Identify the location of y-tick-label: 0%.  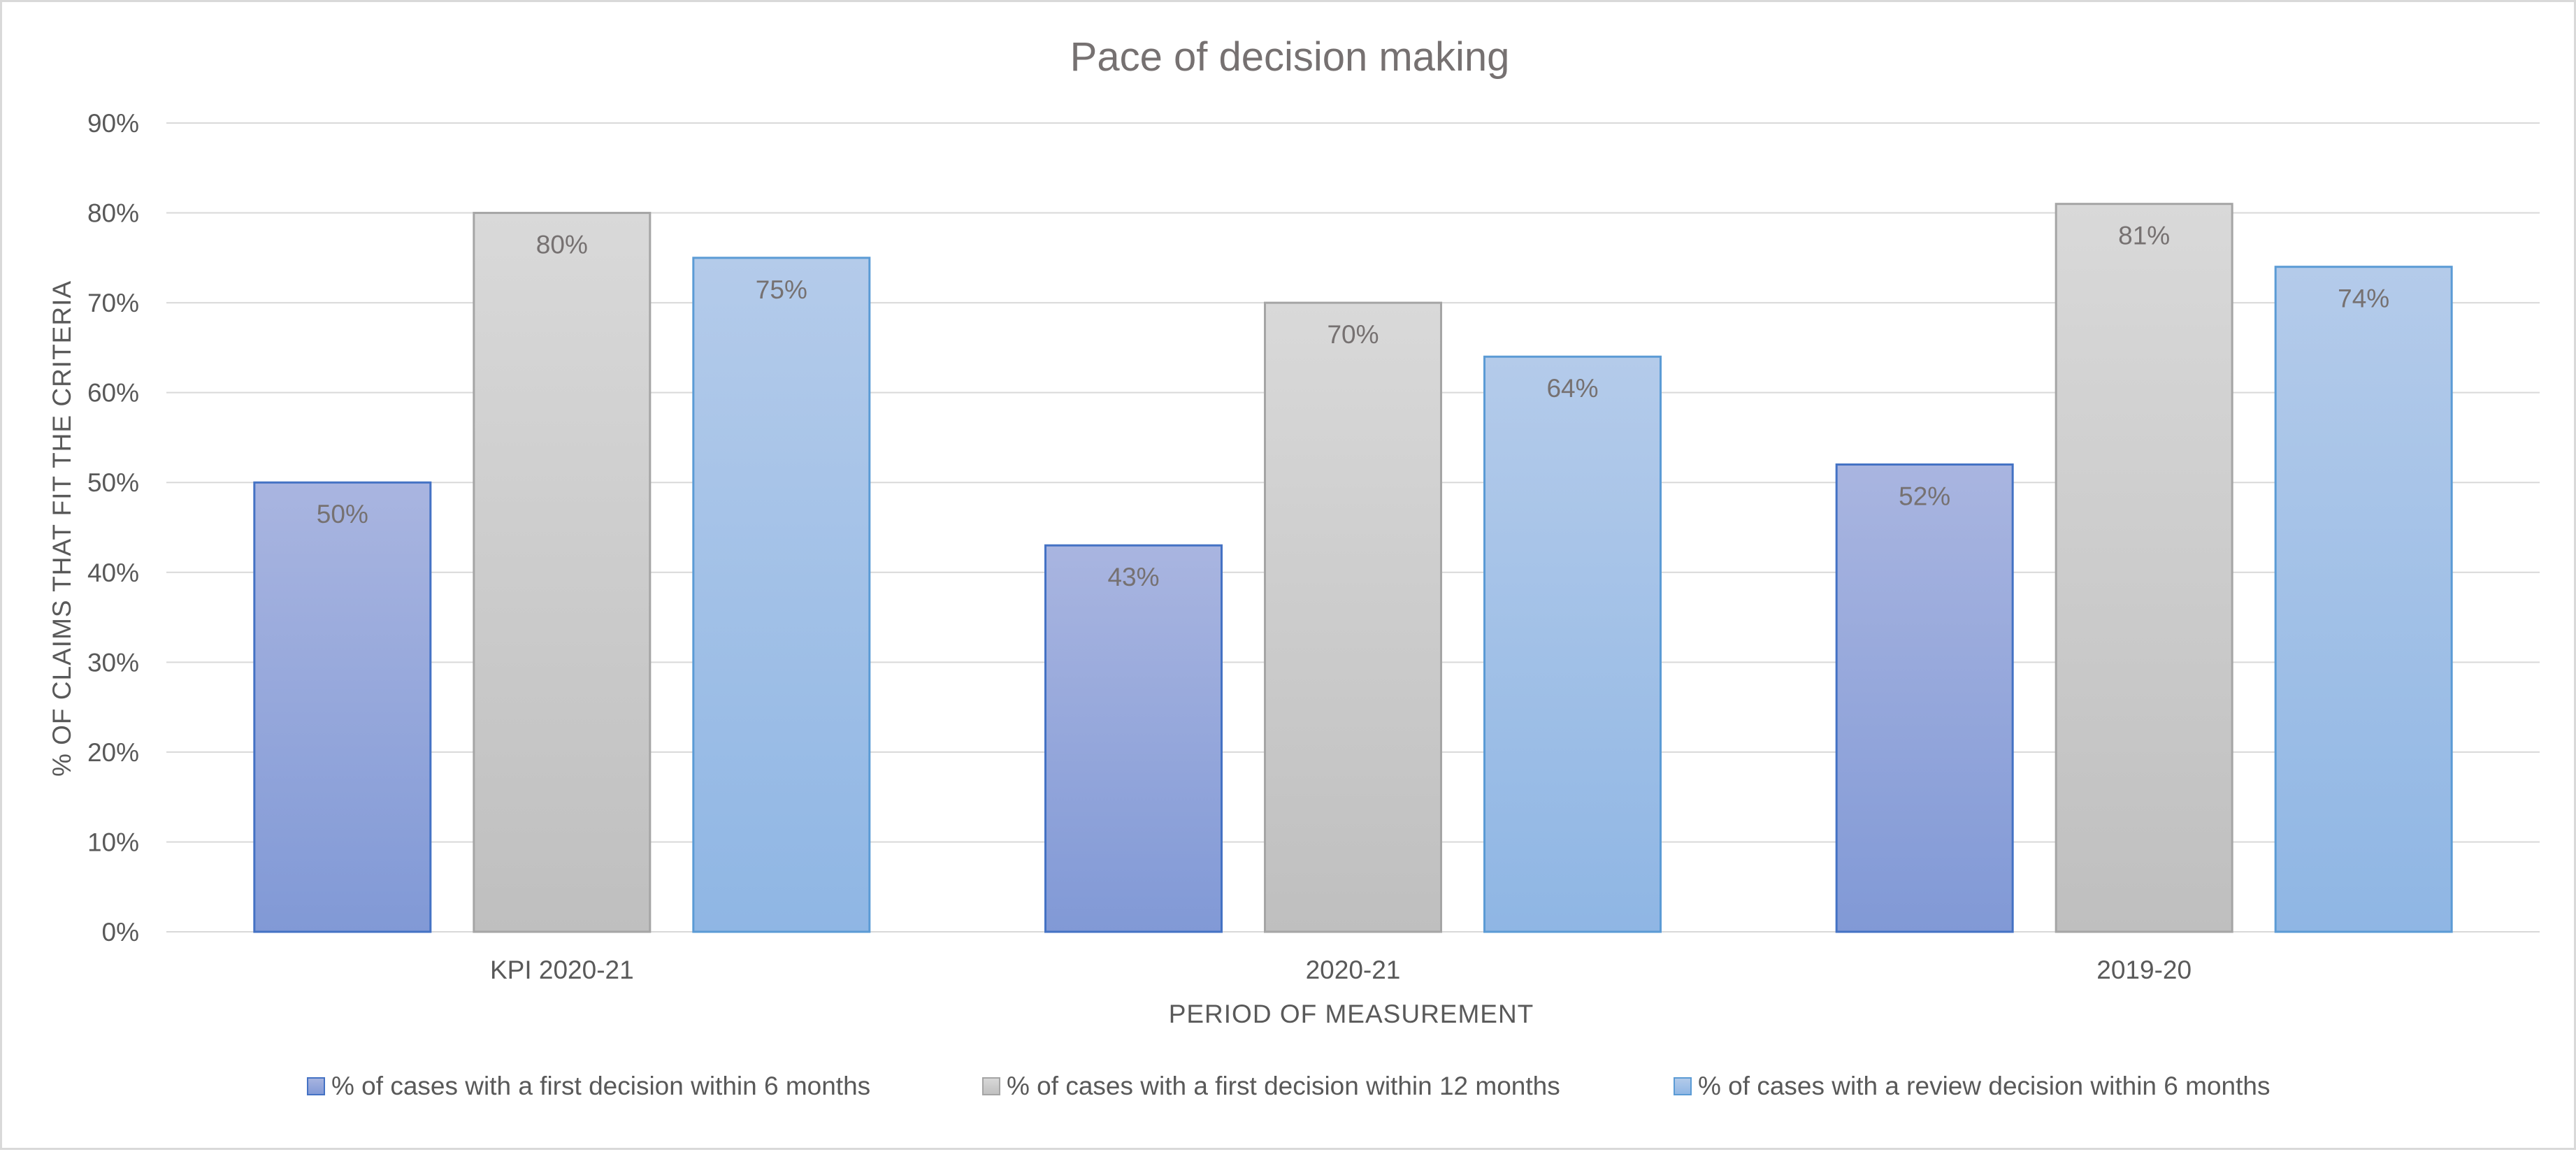
(120, 932).